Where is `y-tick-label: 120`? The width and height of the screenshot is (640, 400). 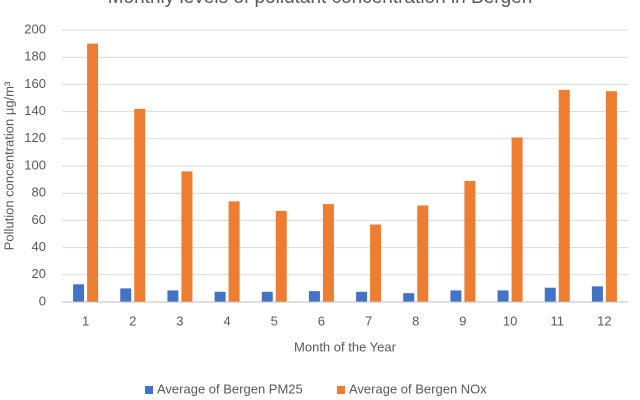 y-tick-label: 120 is located at coordinates (35, 137).